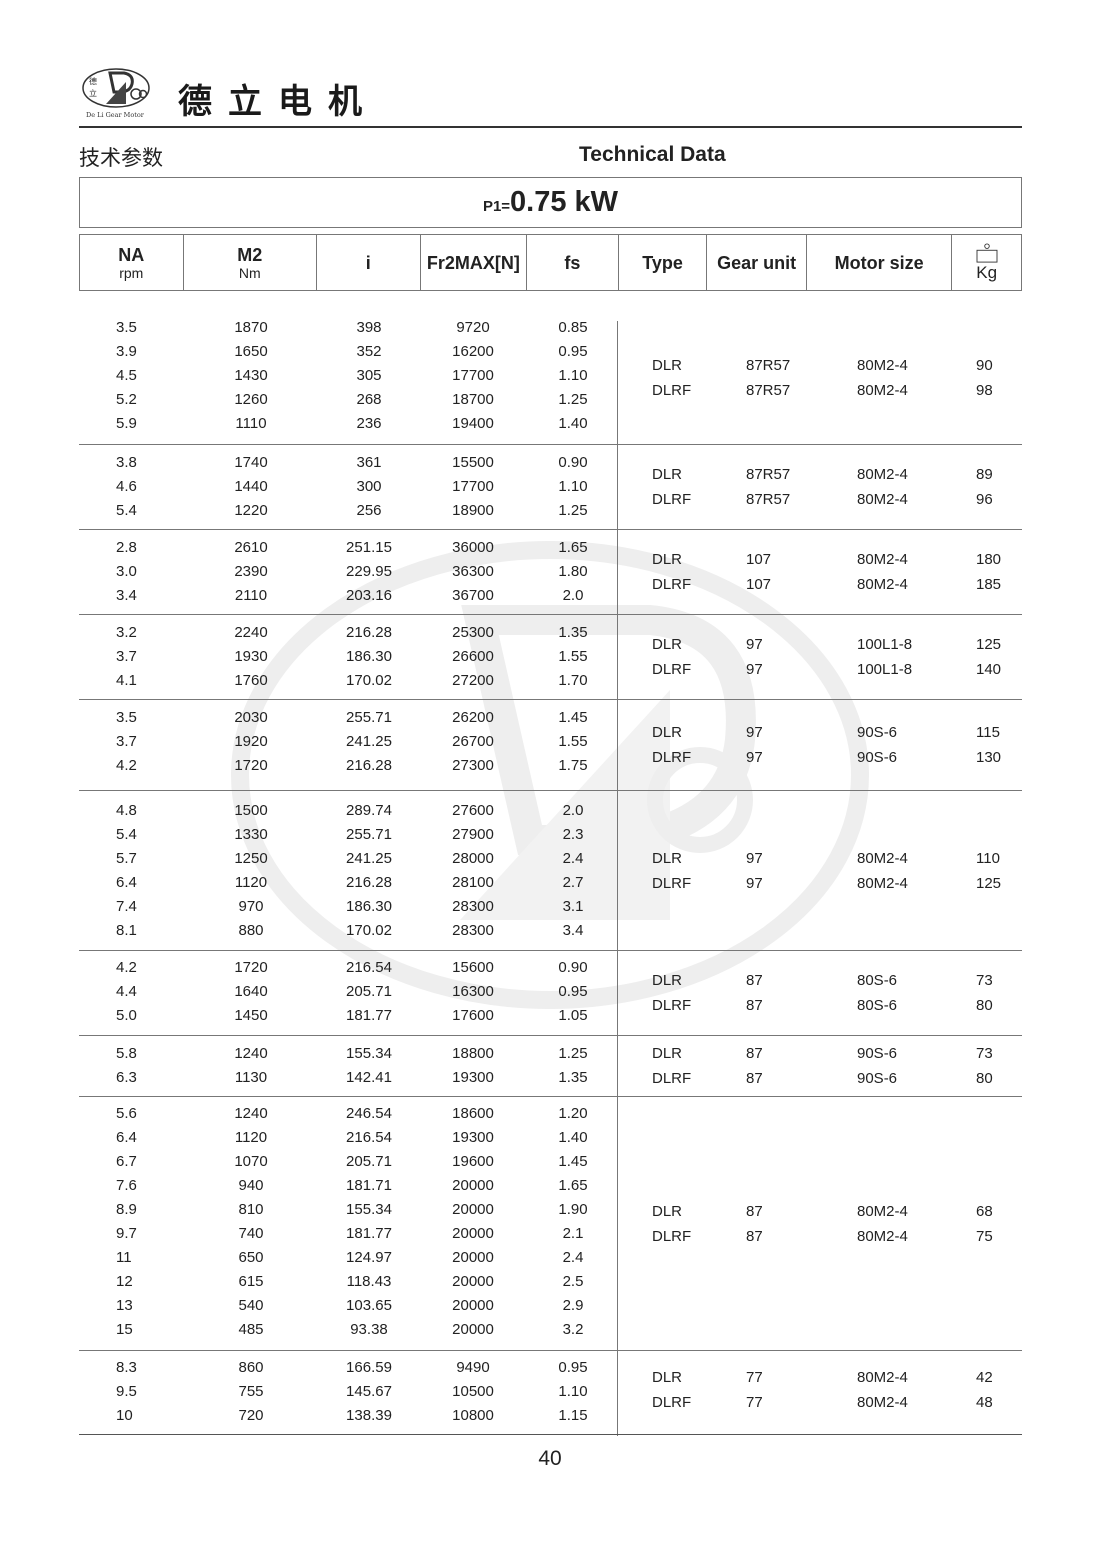  Describe the element at coordinates (251, 462) in the screenshot. I see `cell-m2: 1740` at that location.